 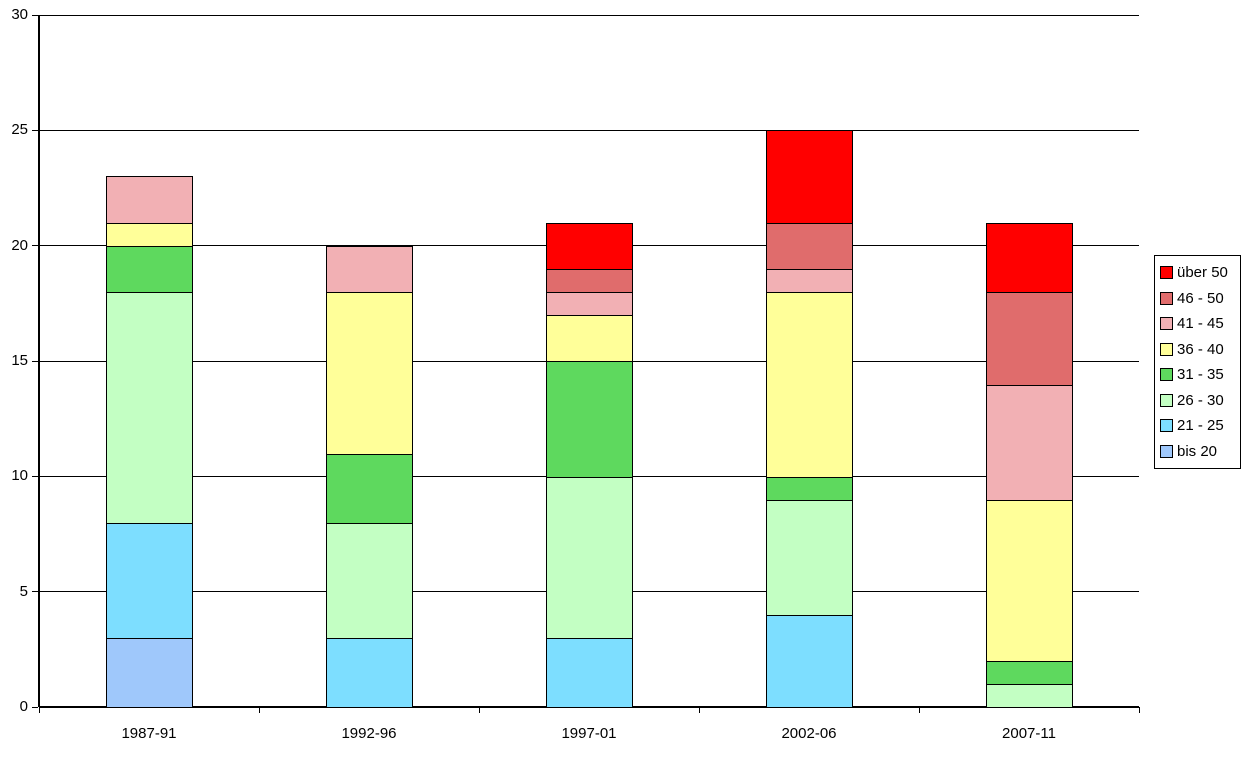 I want to click on y-axis-line, so click(x=39, y=361).